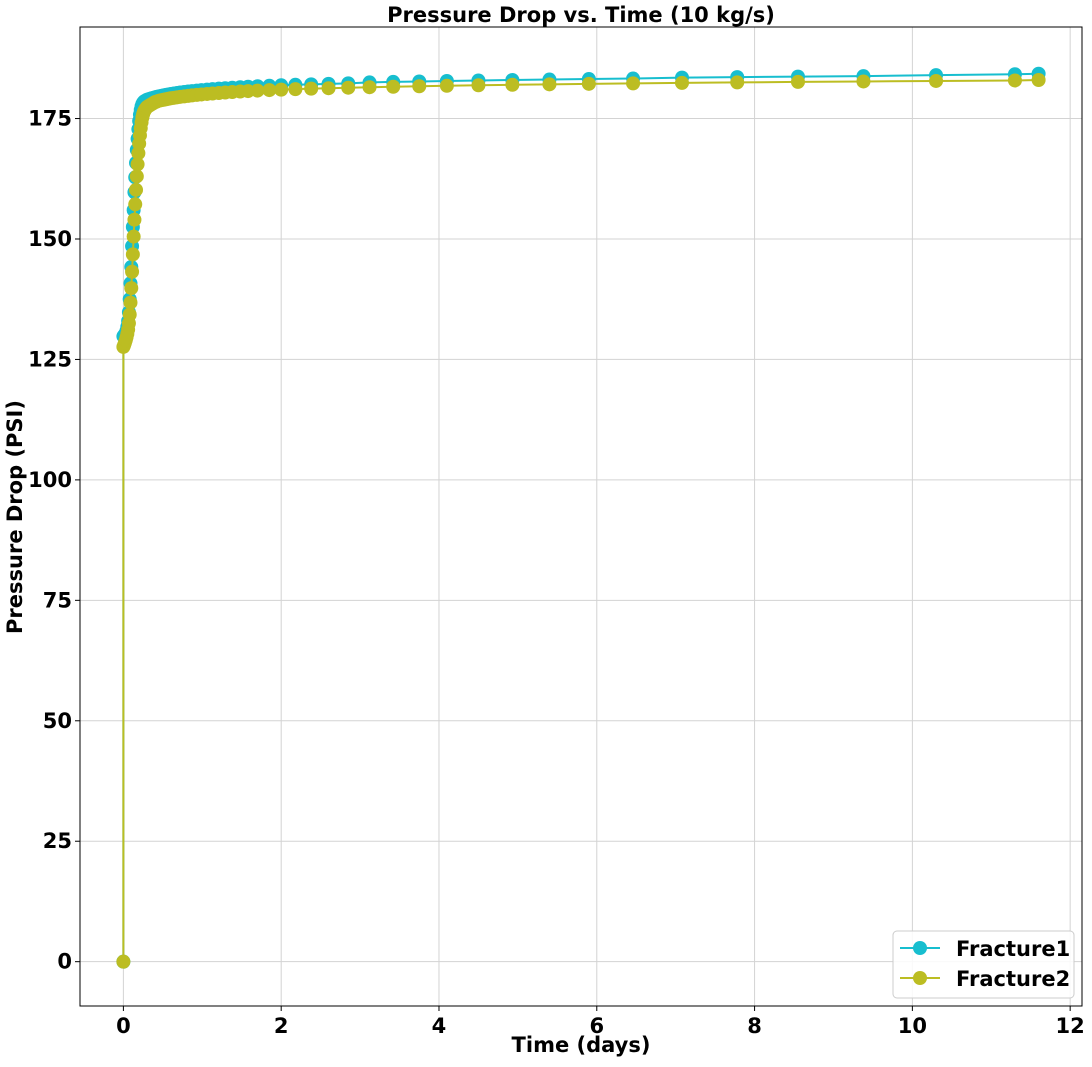 The width and height of the screenshot is (1092, 1067). What do you see at coordinates (581, 1045) in the screenshot?
I see `x-axis-label: Time (days)` at bounding box center [581, 1045].